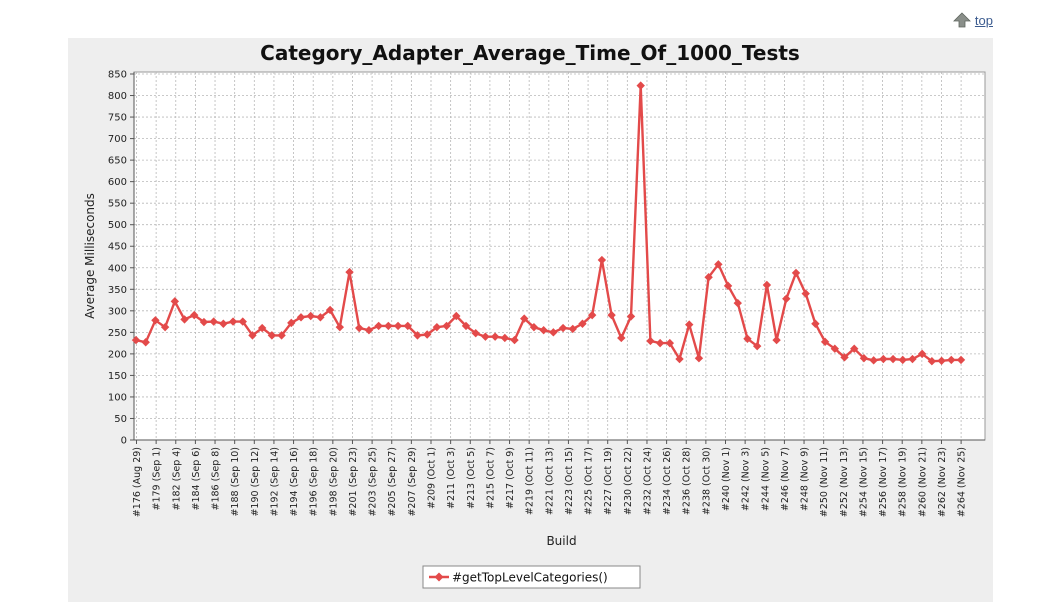 This screenshot has height=602, width=1060. What do you see at coordinates (510, 478) in the screenshot?
I see `x-tick-label: #217 (Oct 9)` at bounding box center [510, 478].